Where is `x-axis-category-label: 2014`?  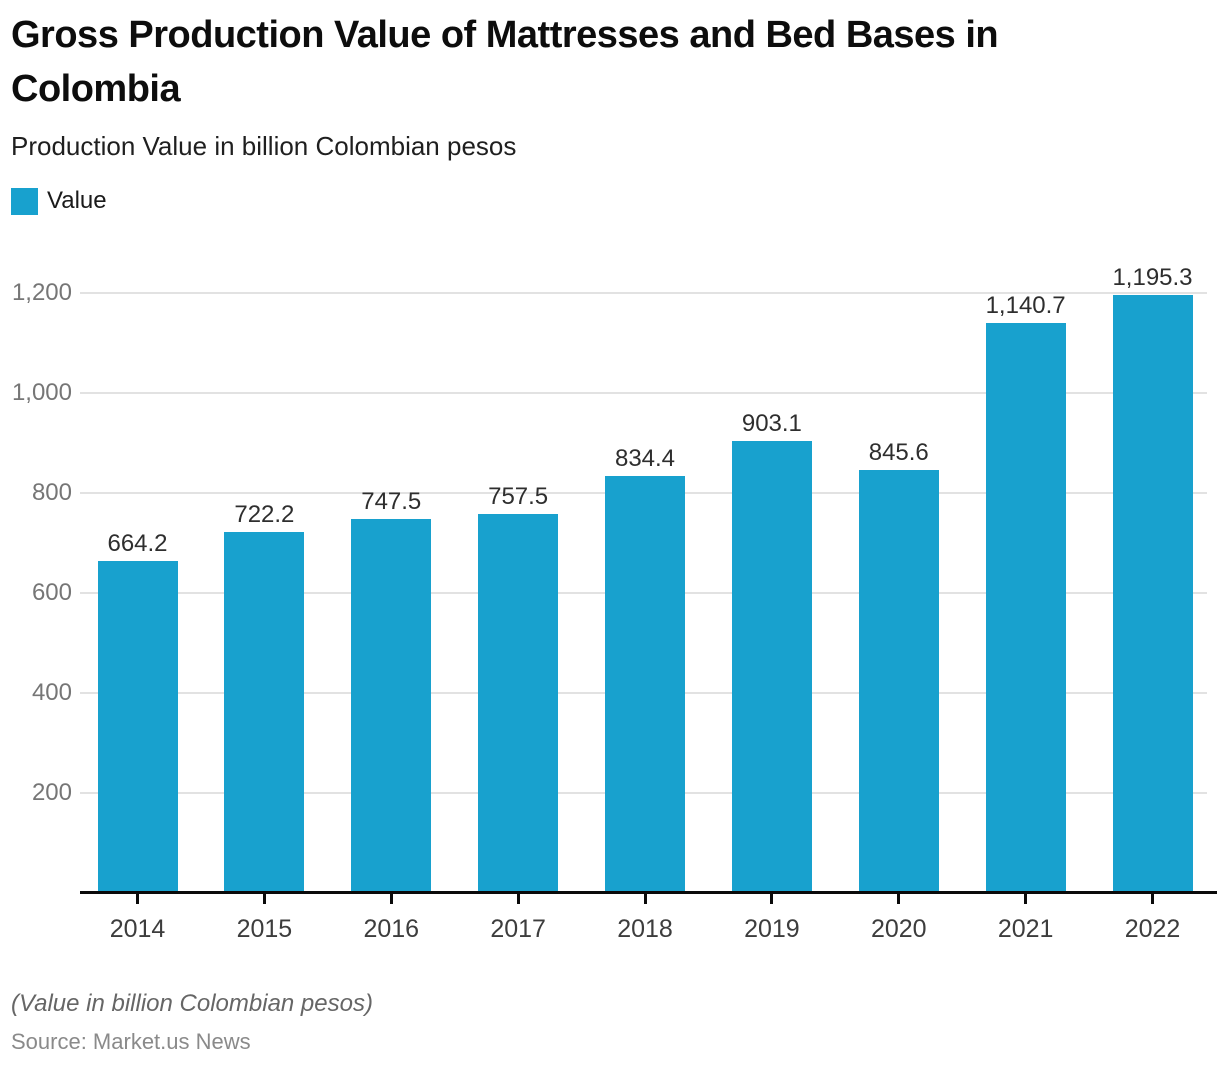
x-axis-category-label: 2014 is located at coordinates (137, 929).